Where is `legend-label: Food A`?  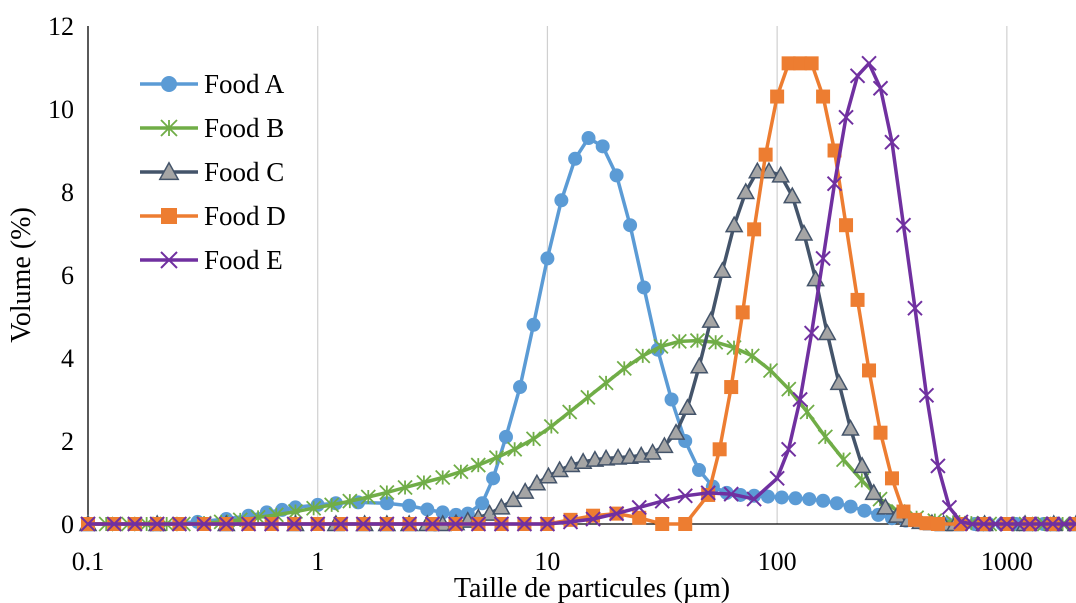
legend-label: Food A is located at coordinates (244, 84).